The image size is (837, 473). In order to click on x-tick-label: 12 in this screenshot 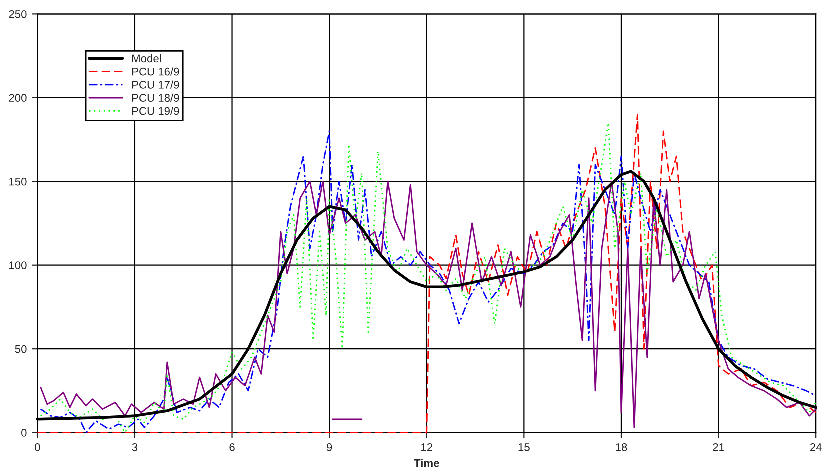, I will do `click(427, 448)`.